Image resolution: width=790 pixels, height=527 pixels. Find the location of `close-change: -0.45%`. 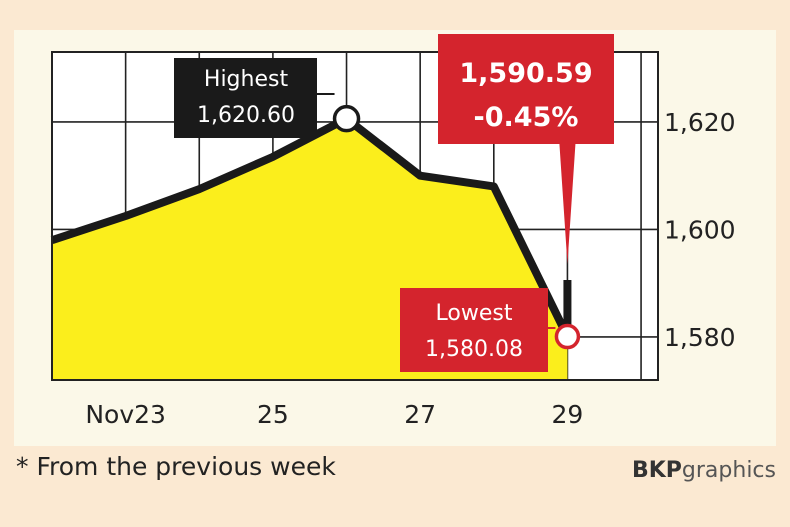

close-change: -0.45% is located at coordinates (526, 117).